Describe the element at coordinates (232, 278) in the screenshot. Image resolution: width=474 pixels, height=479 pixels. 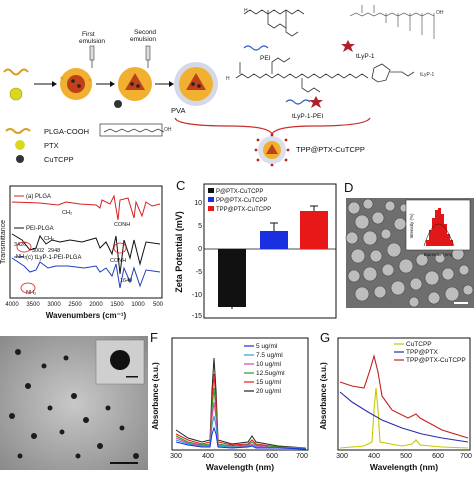
I see `zeta-bar-p` at that location.